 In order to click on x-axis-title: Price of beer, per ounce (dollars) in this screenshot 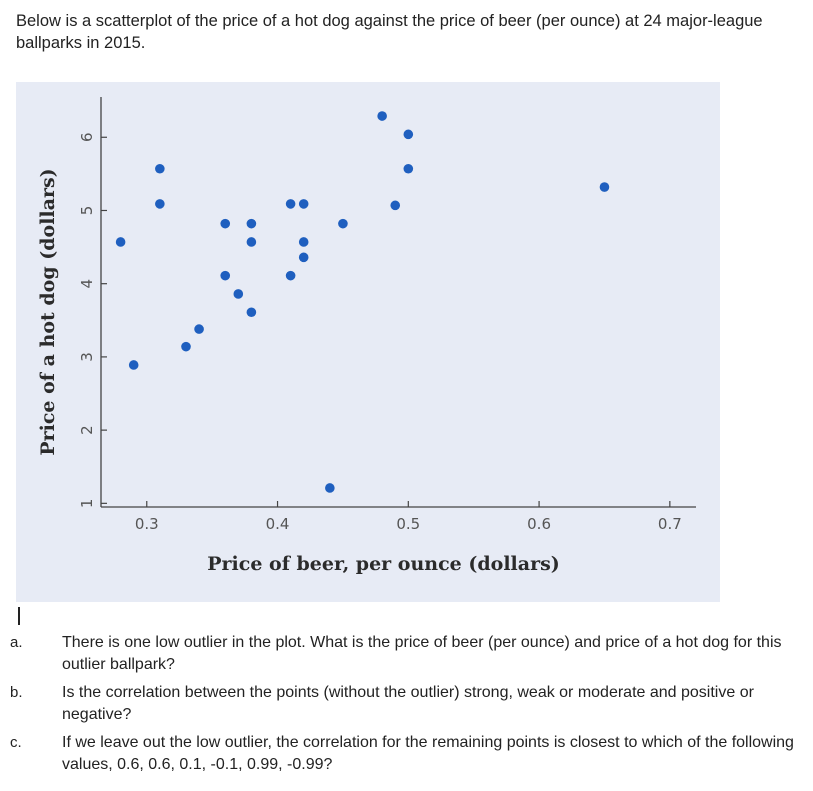, I will do `click(383, 564)`.